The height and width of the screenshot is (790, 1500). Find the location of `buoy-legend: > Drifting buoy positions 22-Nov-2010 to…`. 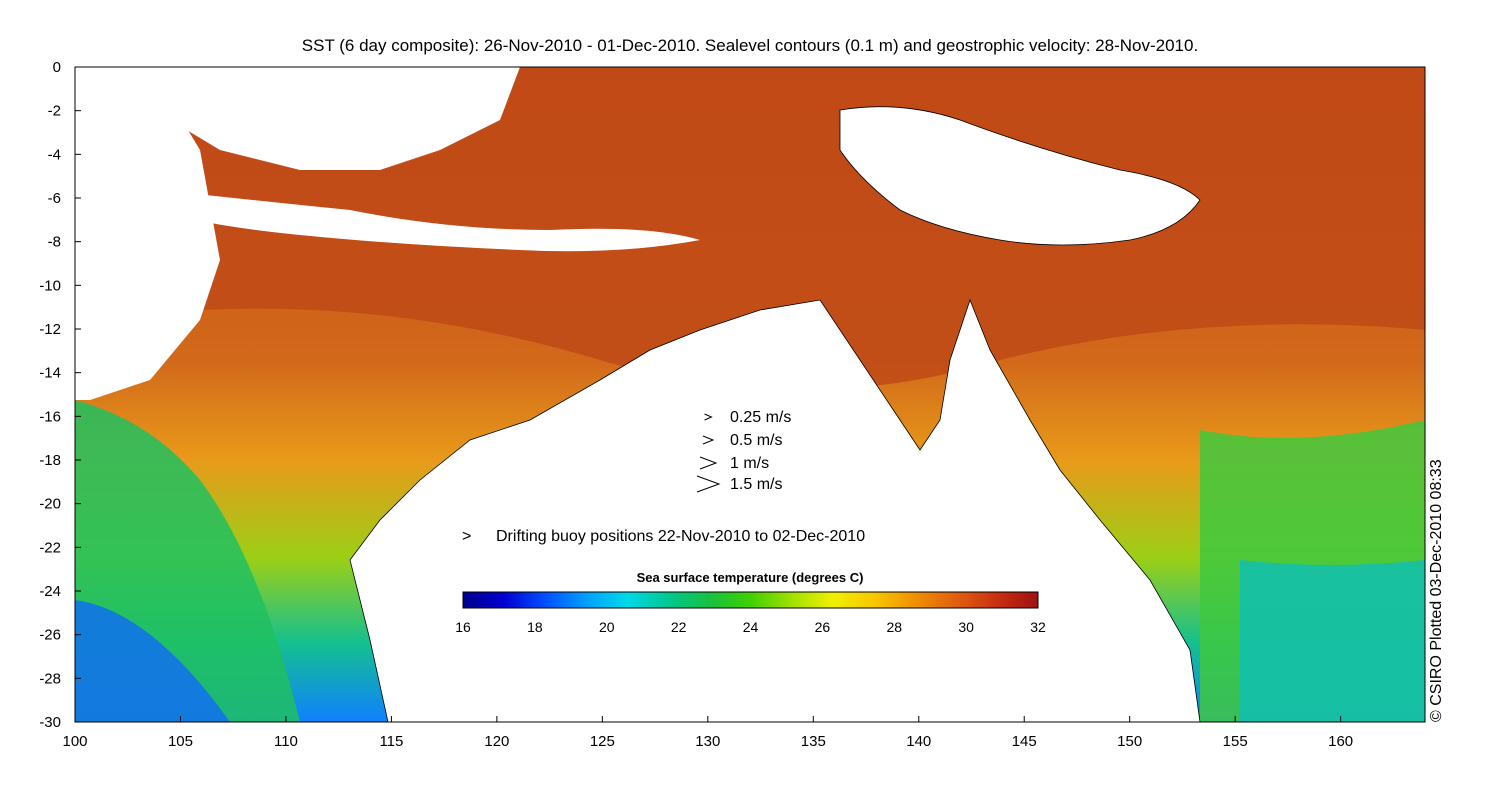

buoy-legend: > Drifting buoy positions 22-Nov-2010 to… is located at coordinates (663, 536).